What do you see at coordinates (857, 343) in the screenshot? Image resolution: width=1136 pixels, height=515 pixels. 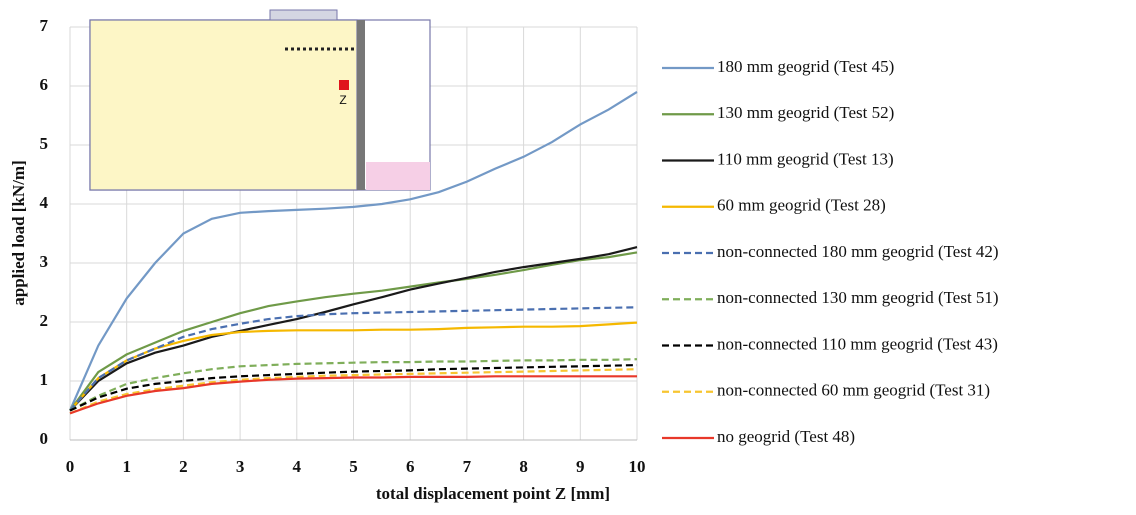 I see `legend-label: non-connected 110 mm geogrid (Test 43)` at bounding box center [857, 343].